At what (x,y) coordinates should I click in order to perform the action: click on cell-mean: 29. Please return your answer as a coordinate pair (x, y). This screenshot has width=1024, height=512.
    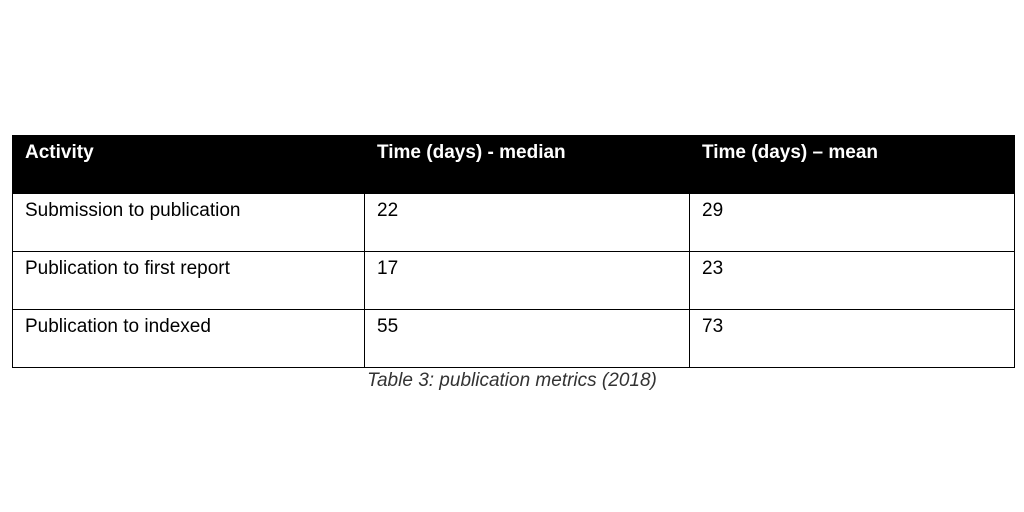
    Looking at the image, I should click on (852, 222).